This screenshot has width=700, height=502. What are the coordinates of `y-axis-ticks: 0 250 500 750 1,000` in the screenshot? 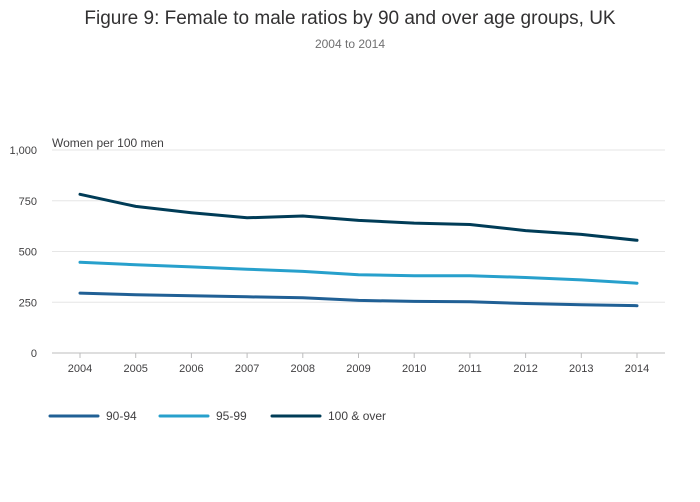 It's located at (23, 252).